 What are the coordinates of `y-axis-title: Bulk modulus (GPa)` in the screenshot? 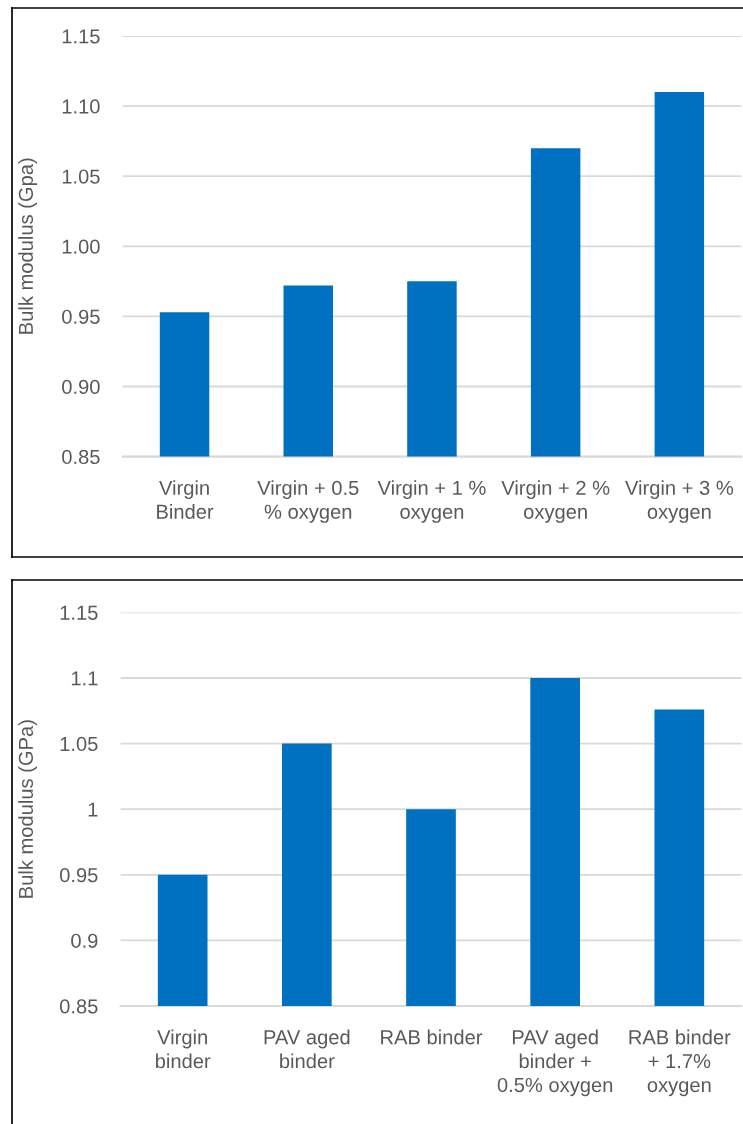 It's located at (27, 809).